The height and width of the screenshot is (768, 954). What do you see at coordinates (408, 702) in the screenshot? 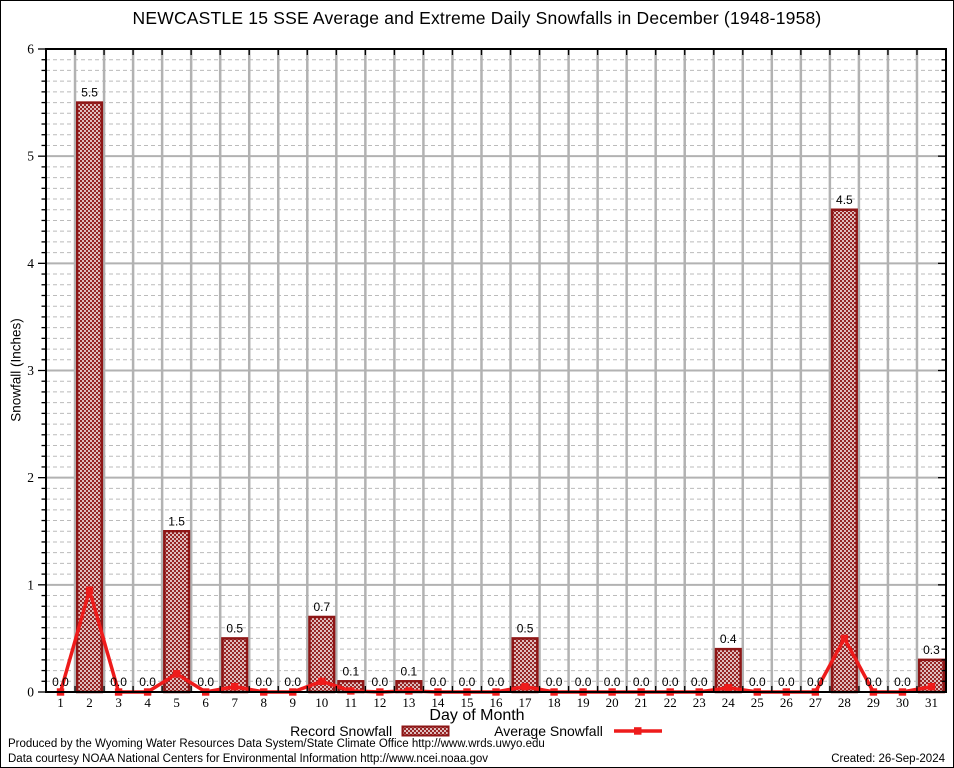
I see `x-tick-label-13: 13` at bounding box center [408, 702].